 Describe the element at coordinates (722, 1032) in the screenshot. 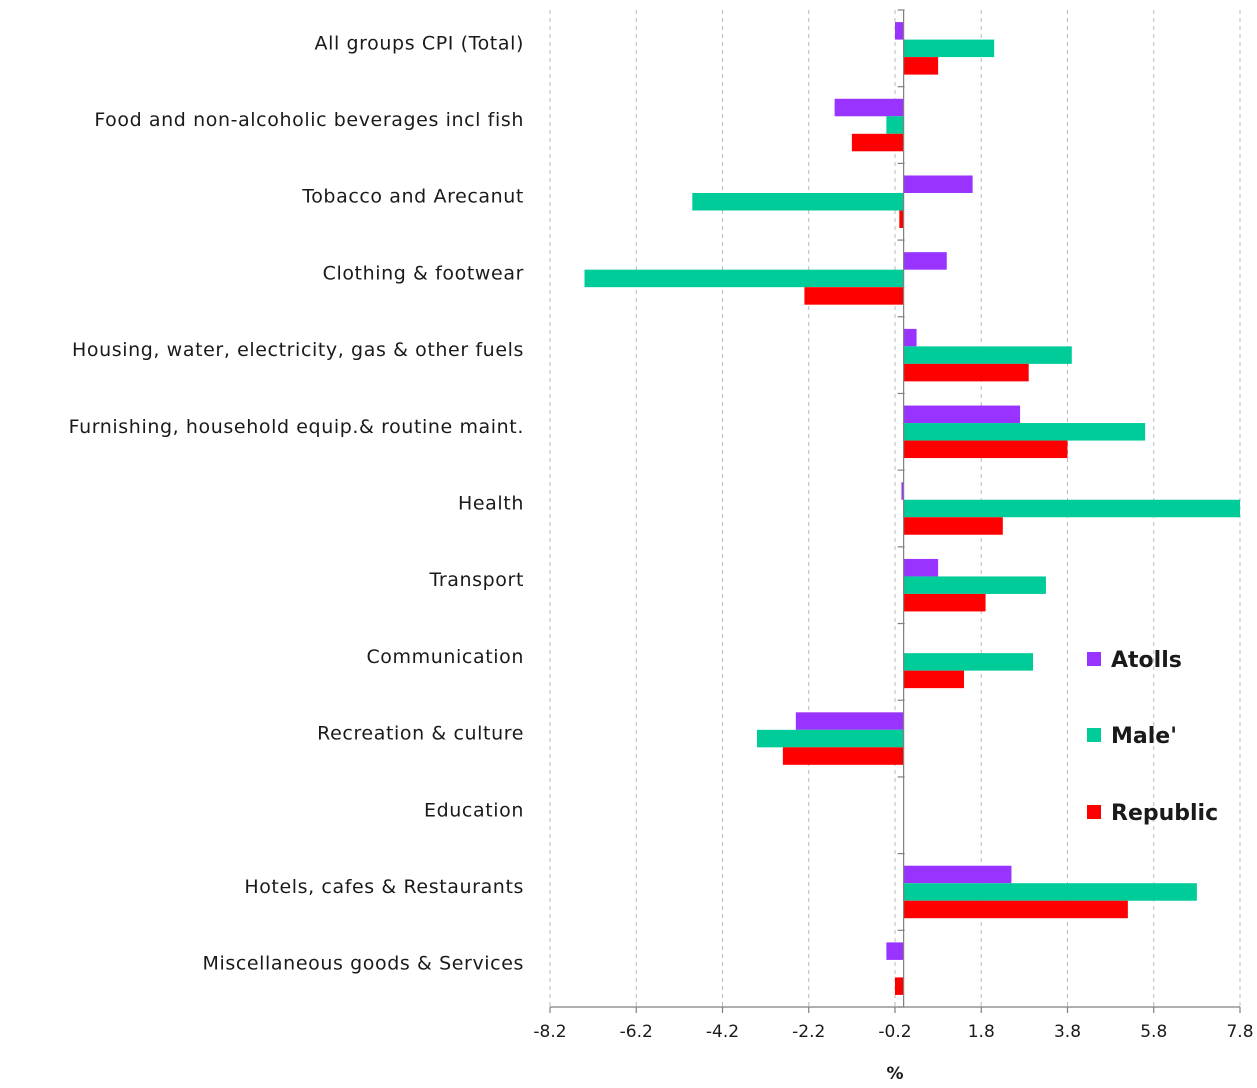

I see `x-tick-label: -4.2` at that location.